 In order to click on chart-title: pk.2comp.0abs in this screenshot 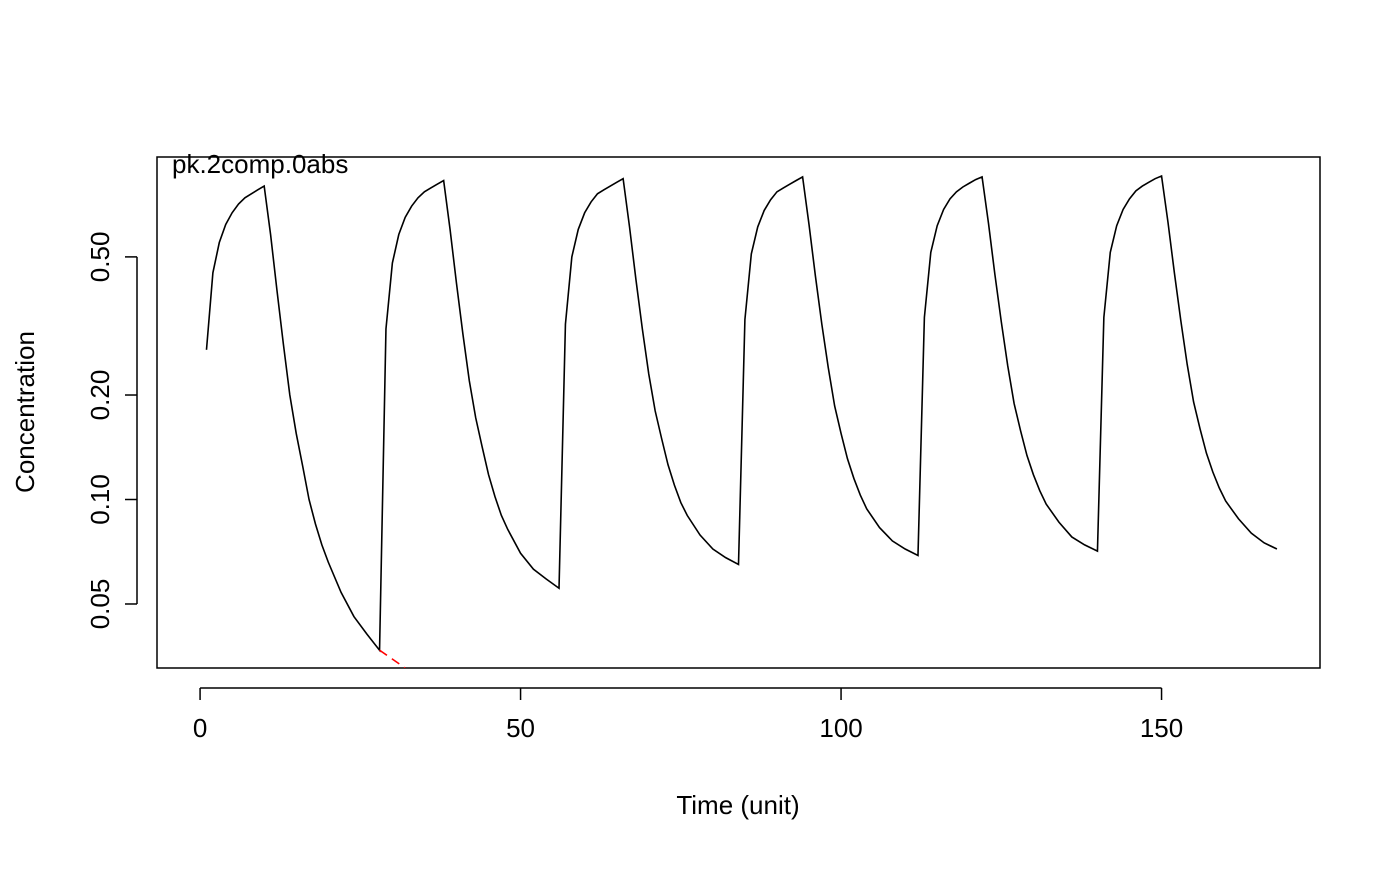, I will do `click(260, 164)`.